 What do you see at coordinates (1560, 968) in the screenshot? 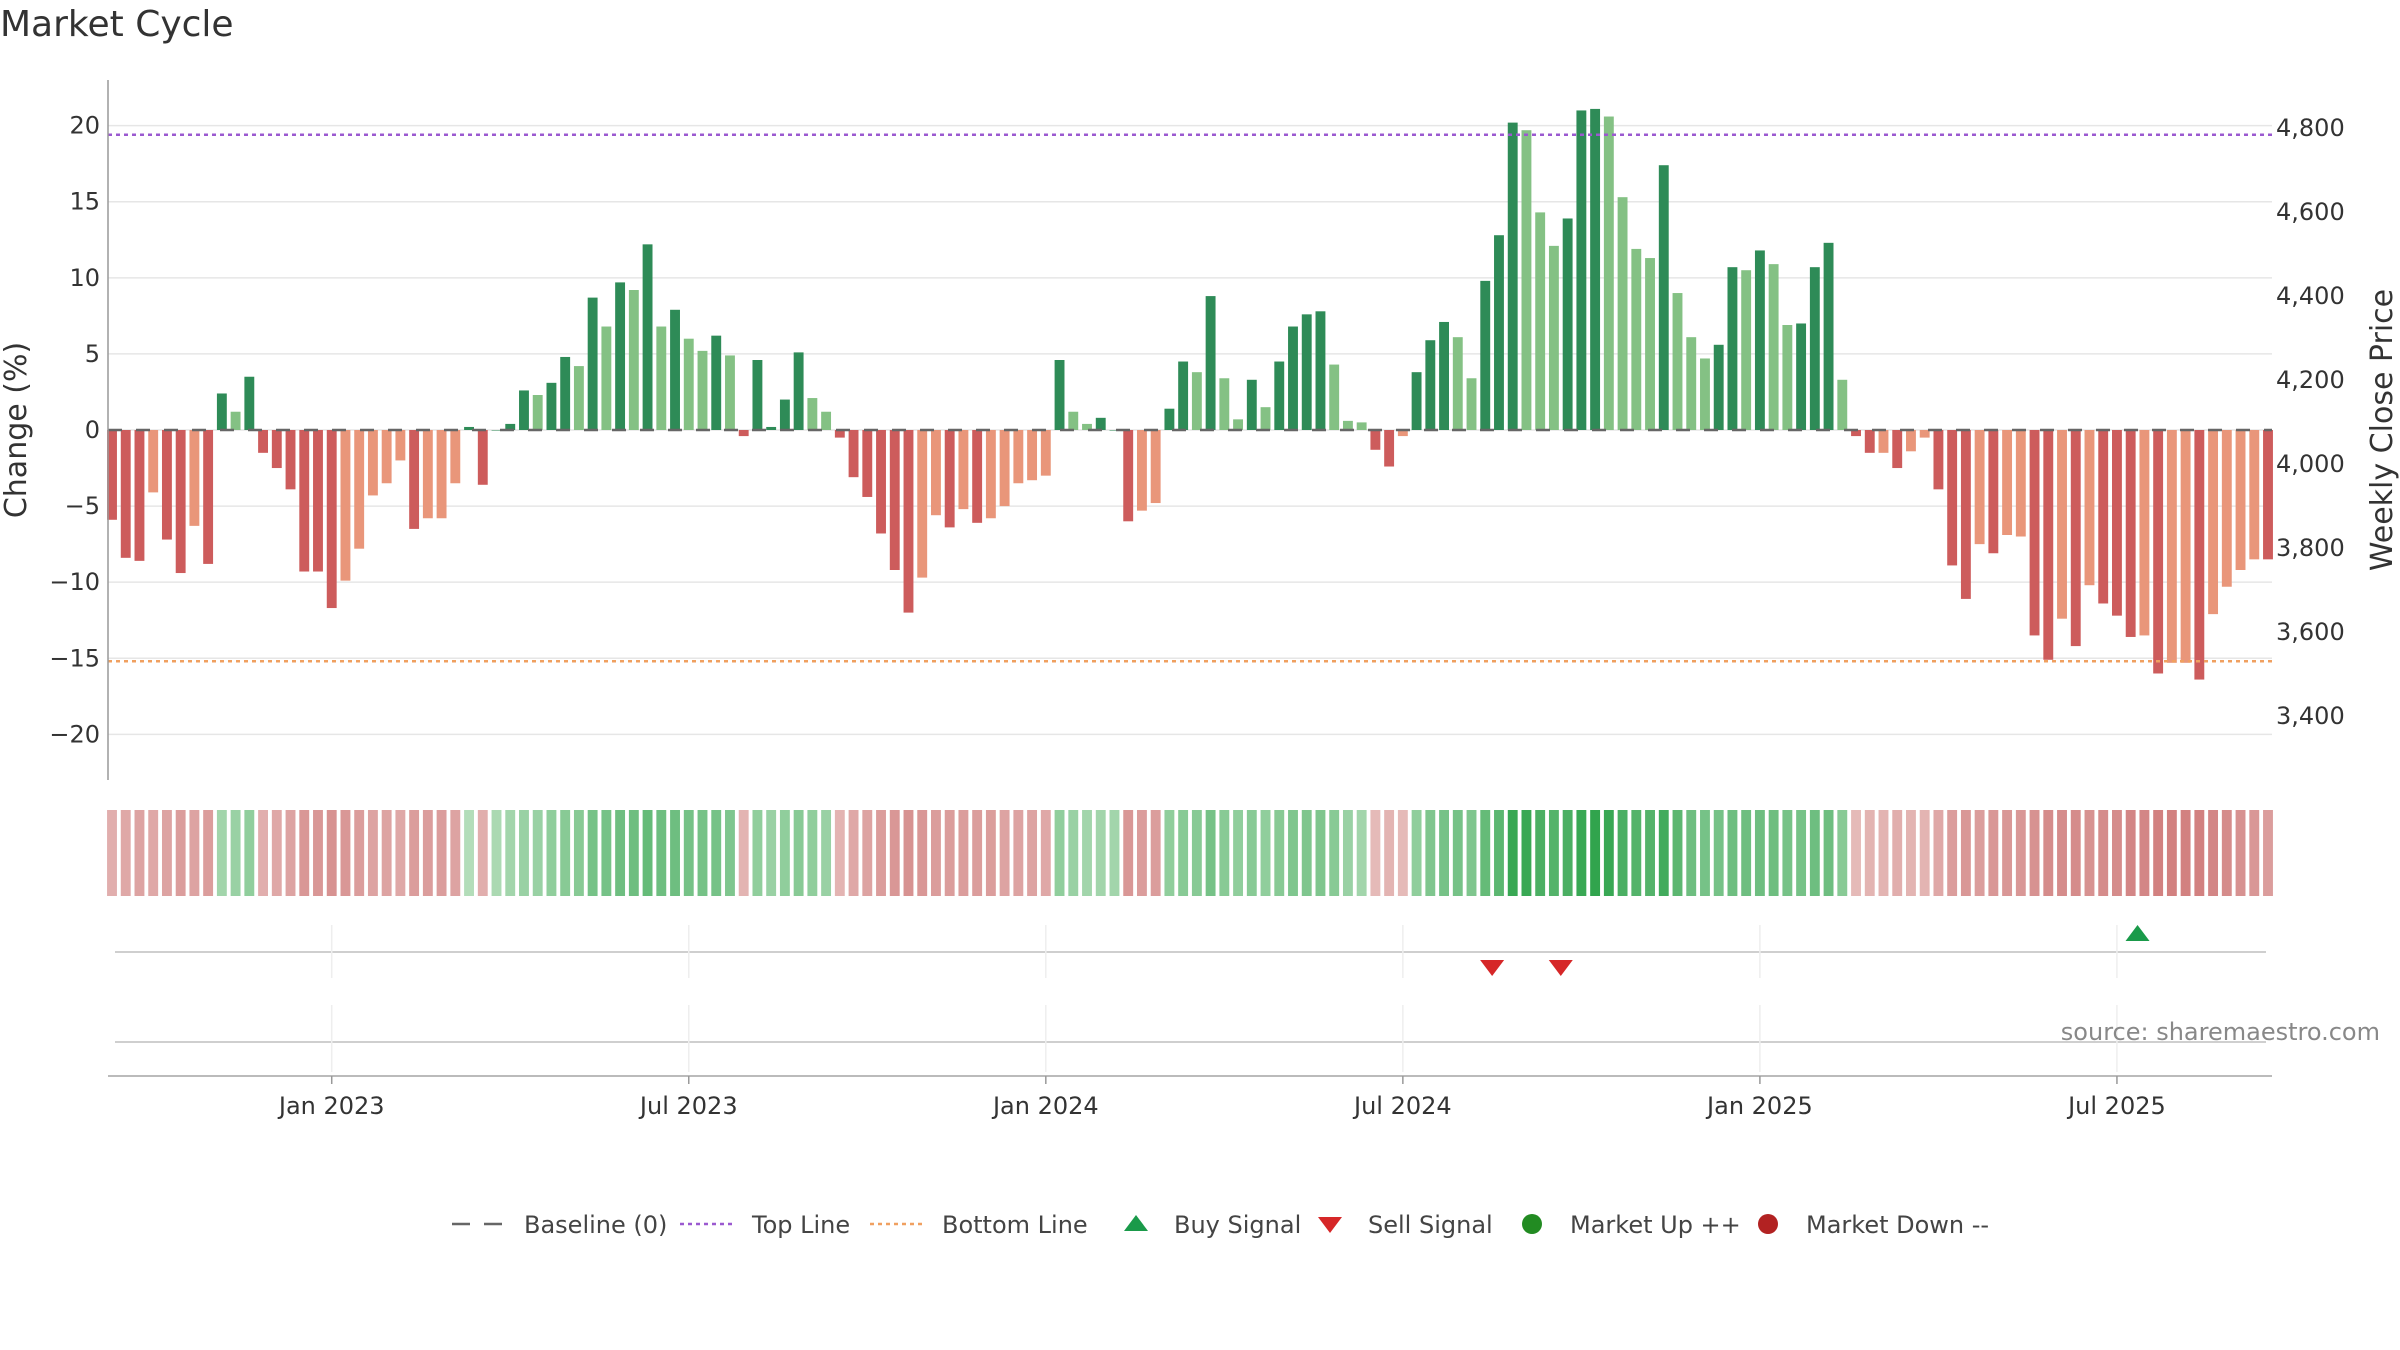
I see `sell-signal-marker` at bounding box center [1560, 968].